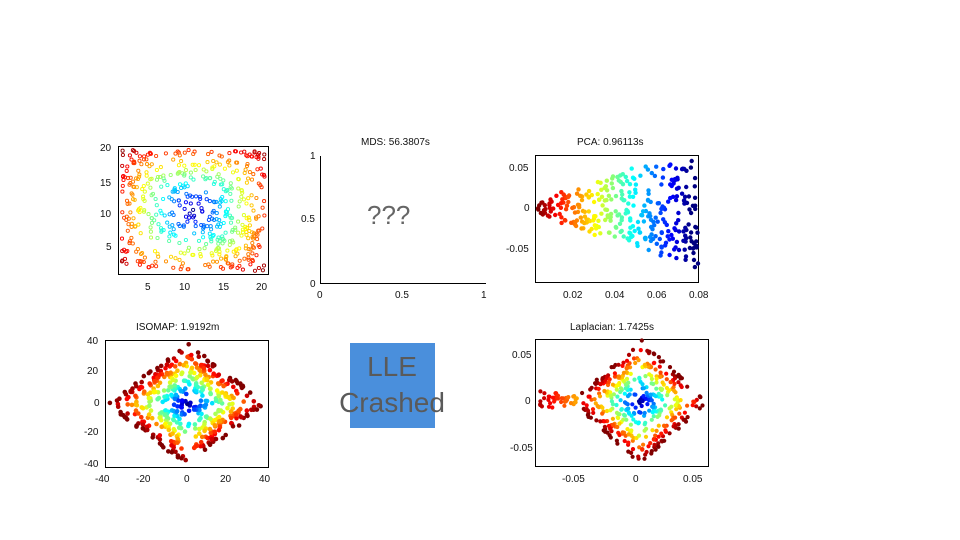  What do you see at coordinates (657, 295) in the screenshot?
I see `panel-pca-xtick: 0.06` at bounding box center [657, 295].